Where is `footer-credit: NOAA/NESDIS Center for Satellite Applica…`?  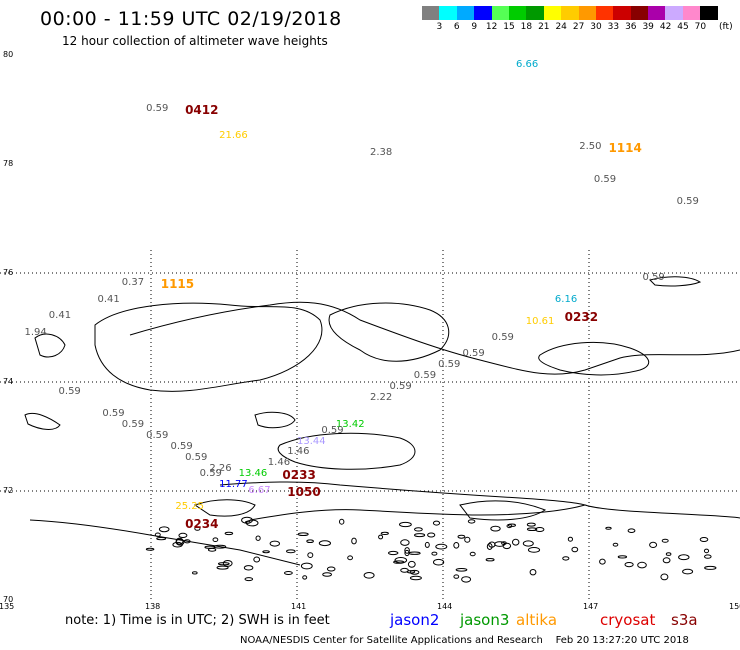 footer-credit: NOAA/NESDIS Center for Satellite Applica… is located at coordinates (464, 640).